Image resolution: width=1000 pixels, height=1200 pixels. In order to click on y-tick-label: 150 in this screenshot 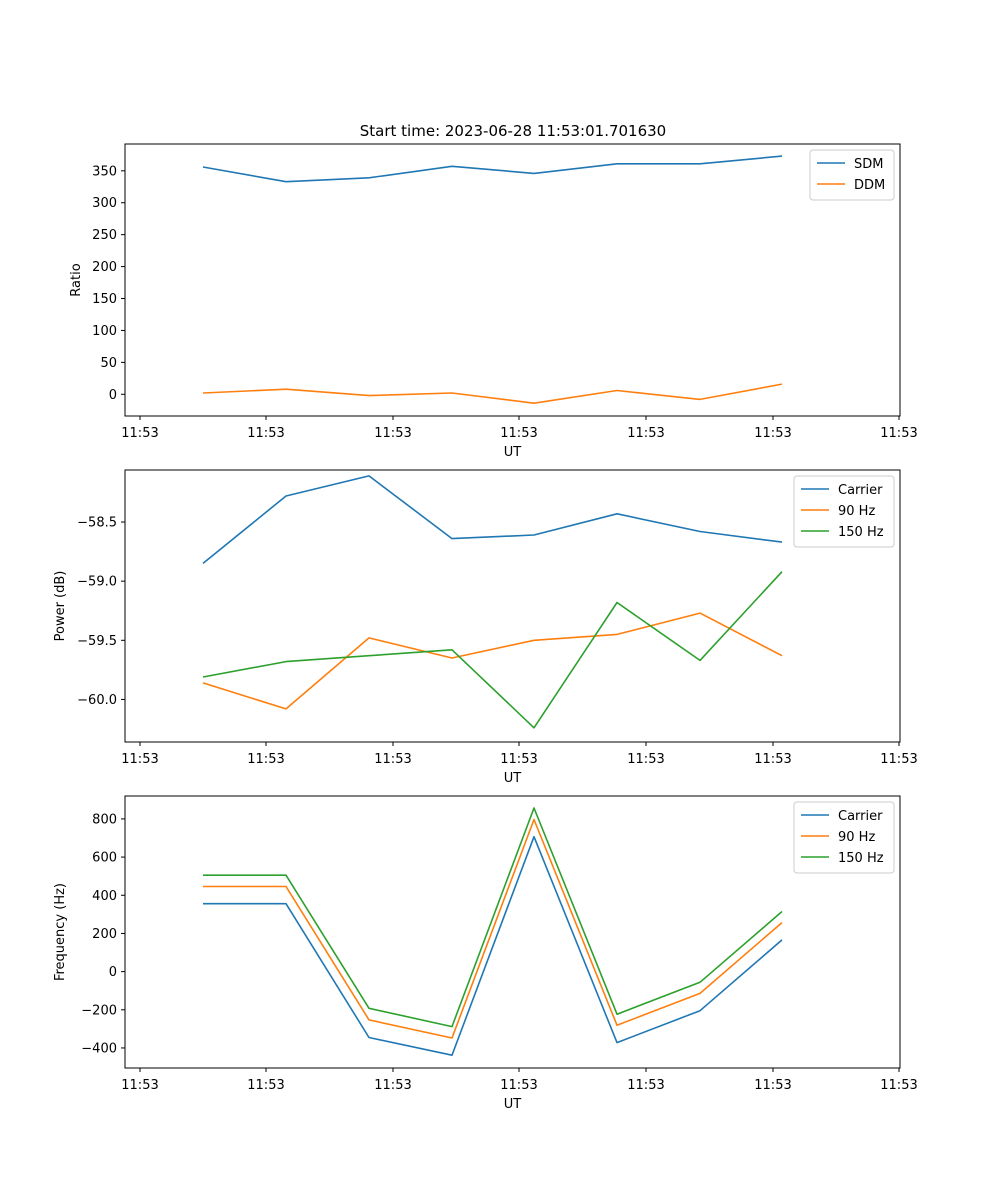, I will do `click(104, 299)`.